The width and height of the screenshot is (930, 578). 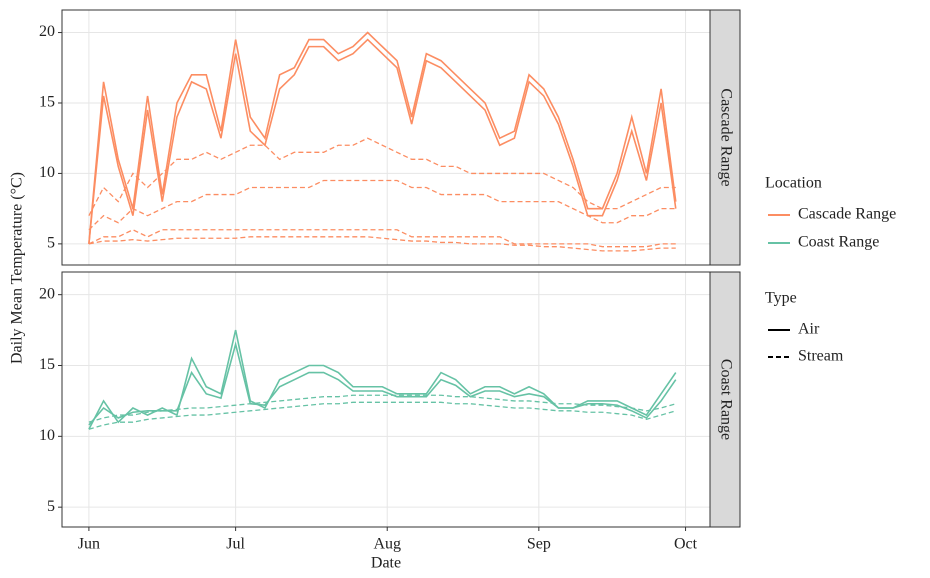 What do you see at coordinates (793, 183) in the screenshot?
I see `legend-title: Location` at bounding box center [793, 183].